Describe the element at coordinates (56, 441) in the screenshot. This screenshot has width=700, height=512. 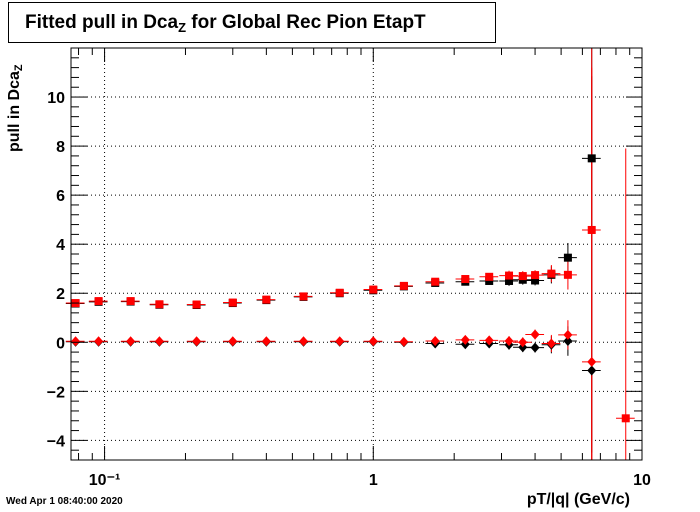
I see `y-tick-label: −4` at that location.